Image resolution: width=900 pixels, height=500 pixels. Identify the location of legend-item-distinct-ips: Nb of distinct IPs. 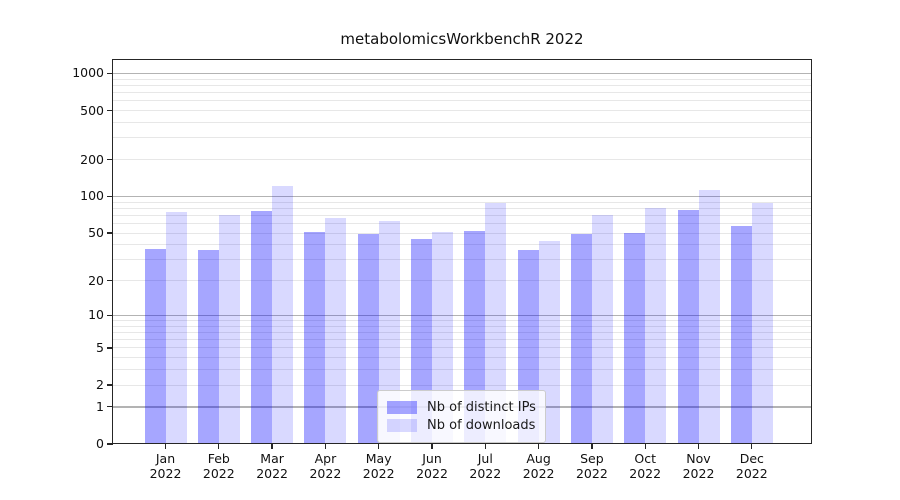
(461, 407).